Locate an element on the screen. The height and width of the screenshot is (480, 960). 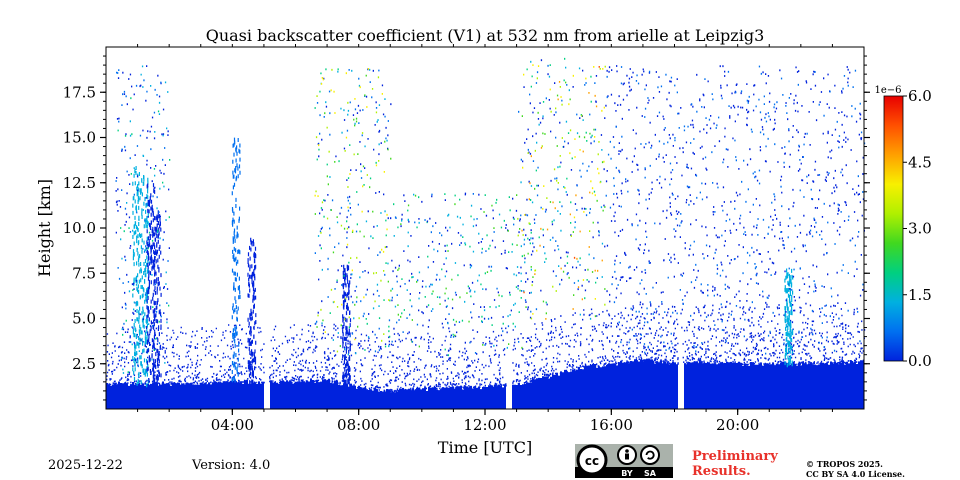
colorbar: 1e−6 0.0 1.5 3.0 4.5 6.0 is located at coordinates (902, 227).